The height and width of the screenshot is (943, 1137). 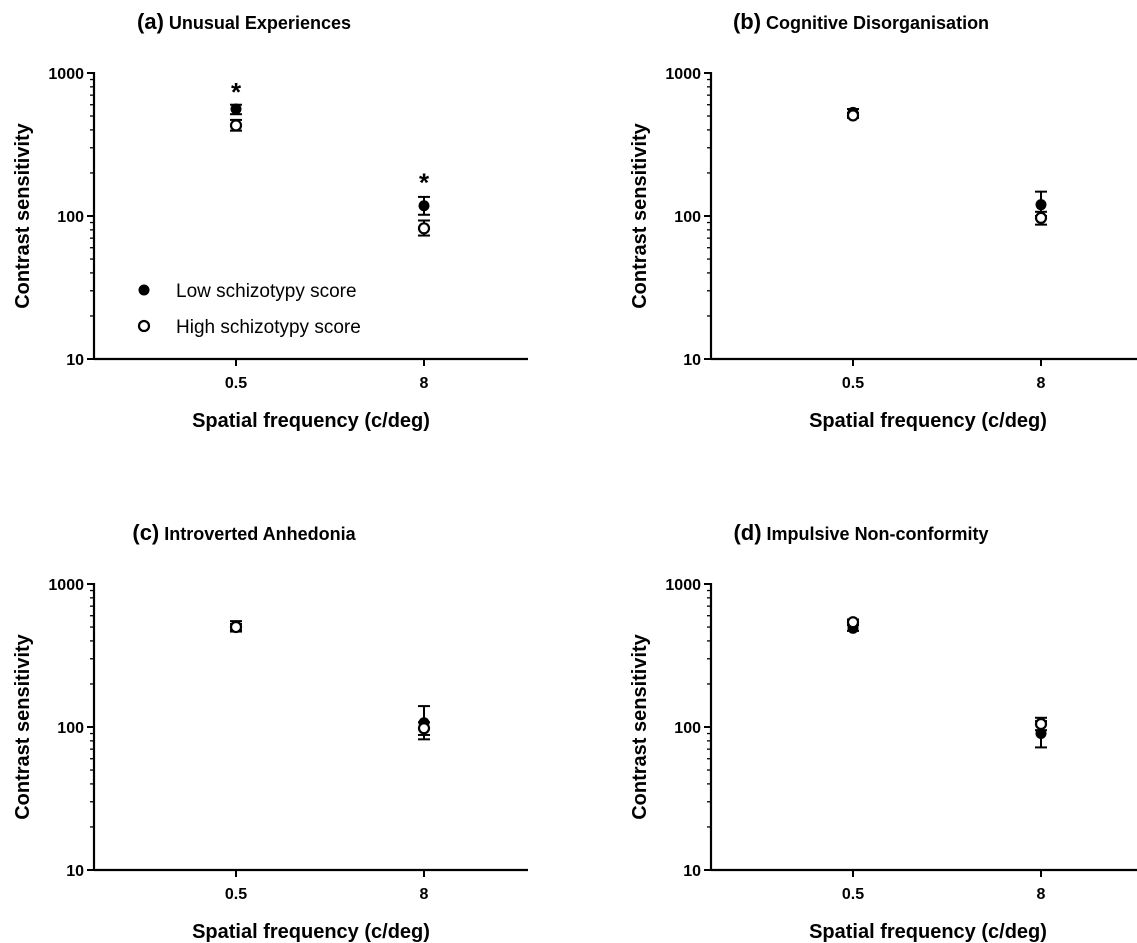 I want to click on panel-letter: (d), so click(x=747, y=532).